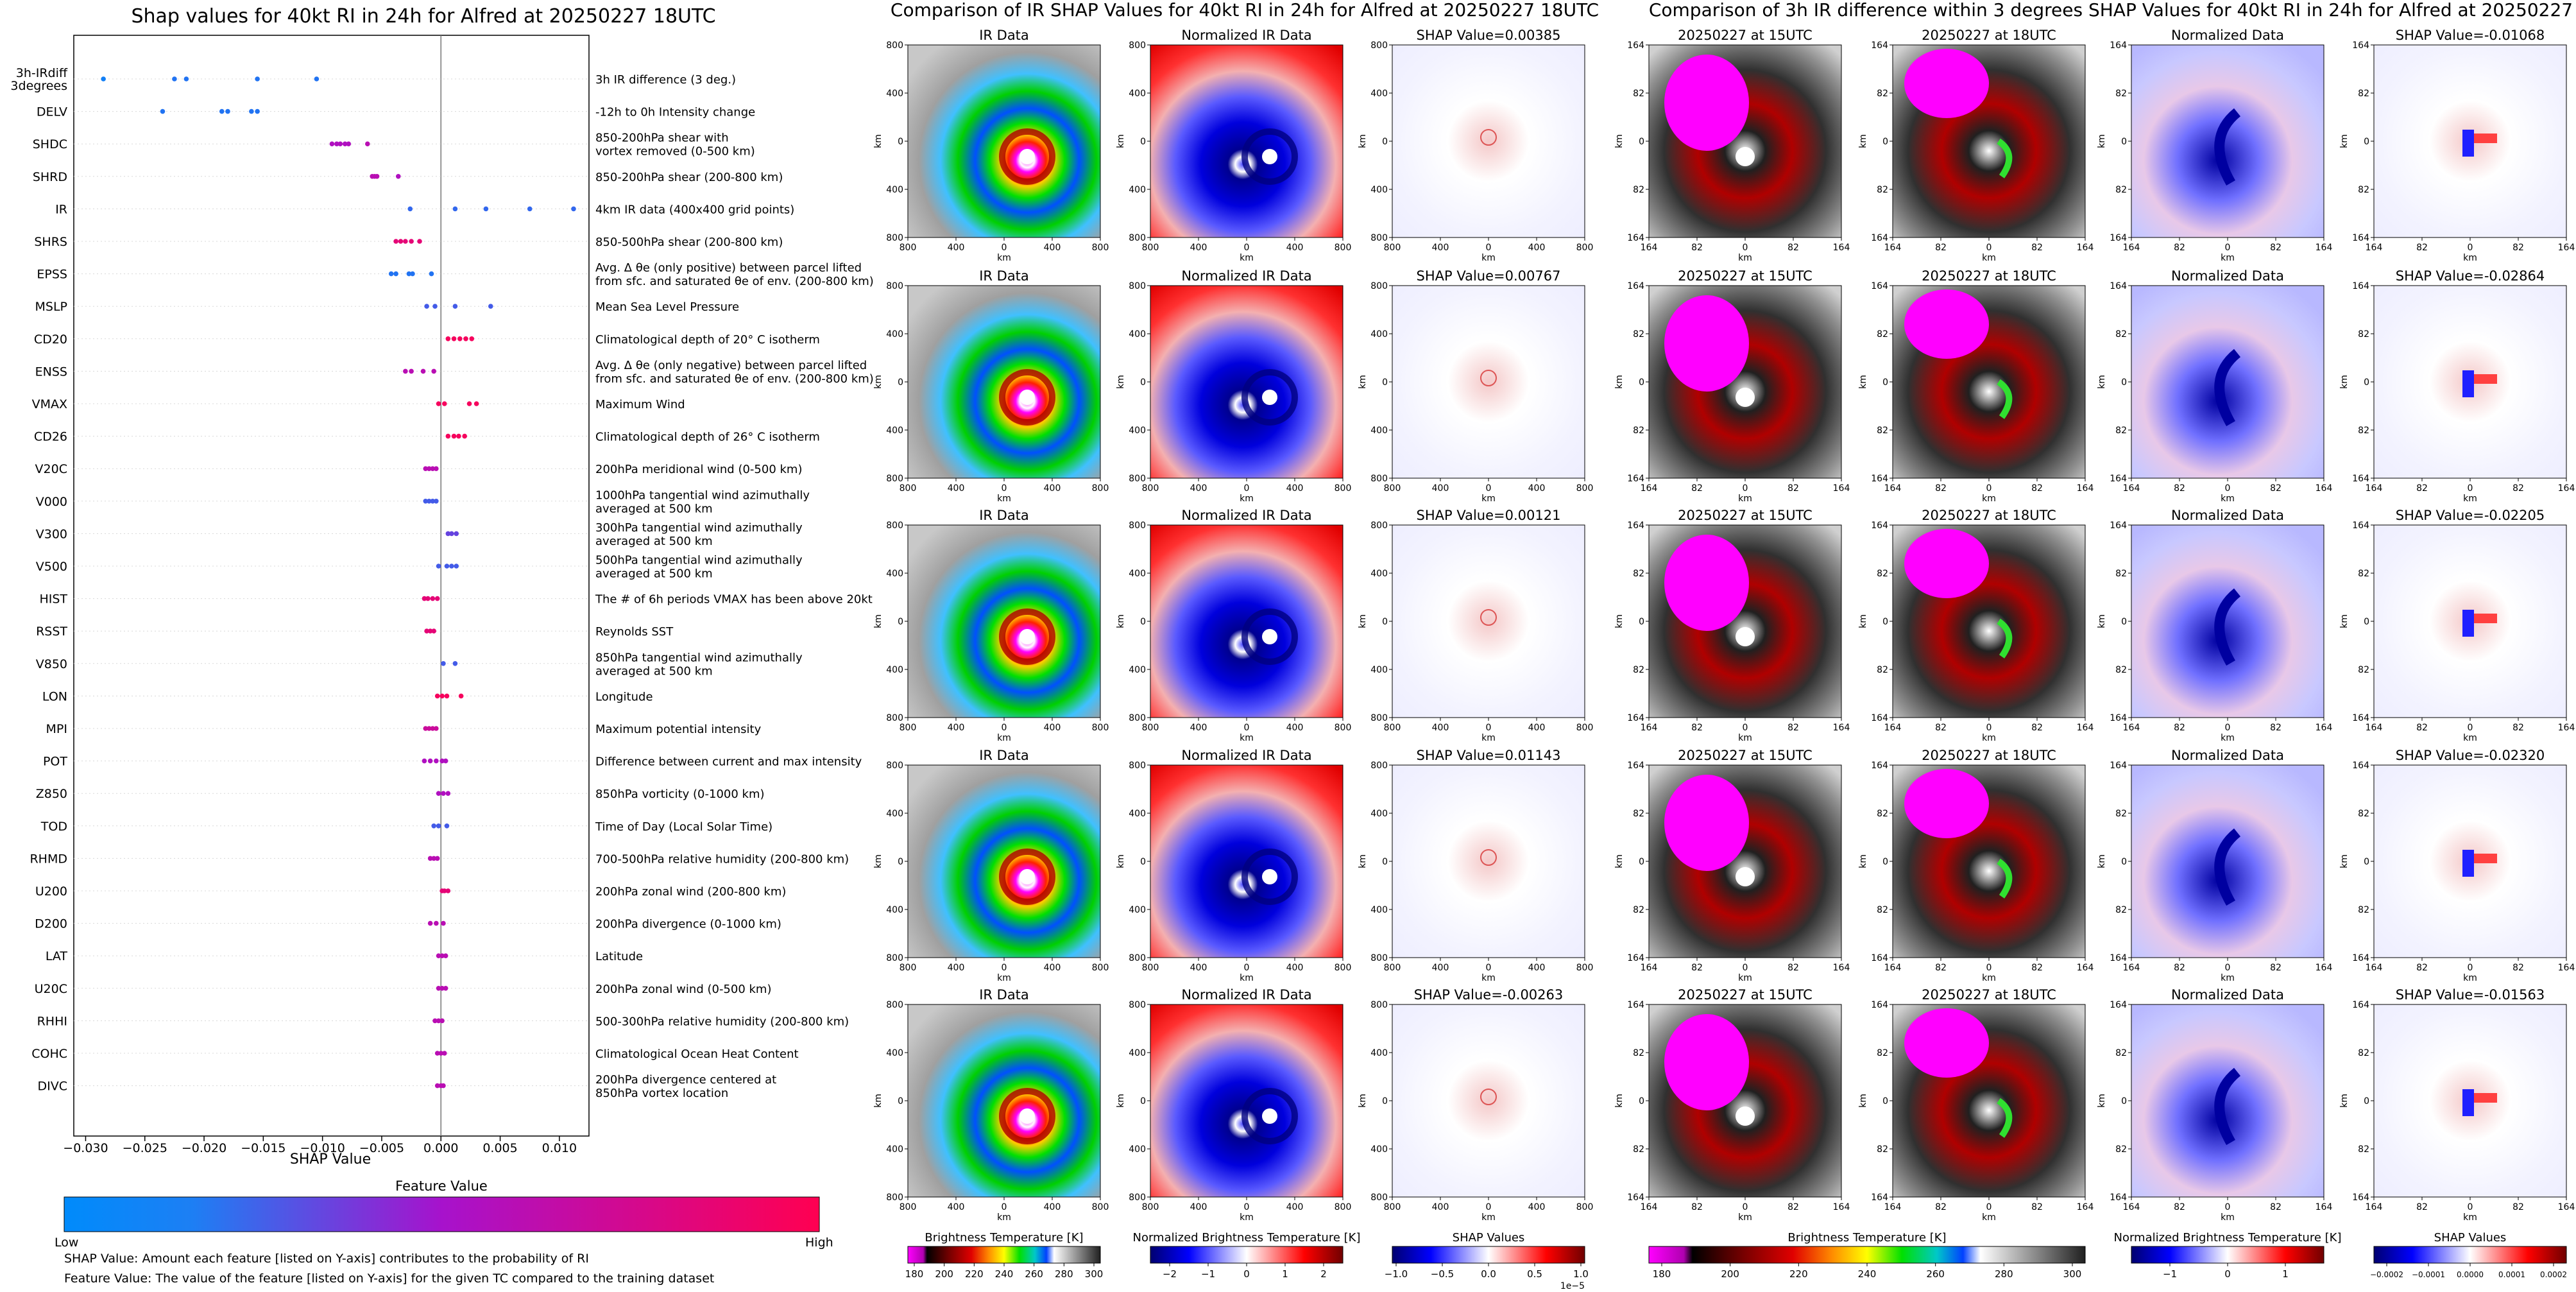 This screenshot has height=1292, width=2576. Describe the element at coordinates (1662, 1274) in the screenshot. I see `colorbar-tick-label: 180` at that location.